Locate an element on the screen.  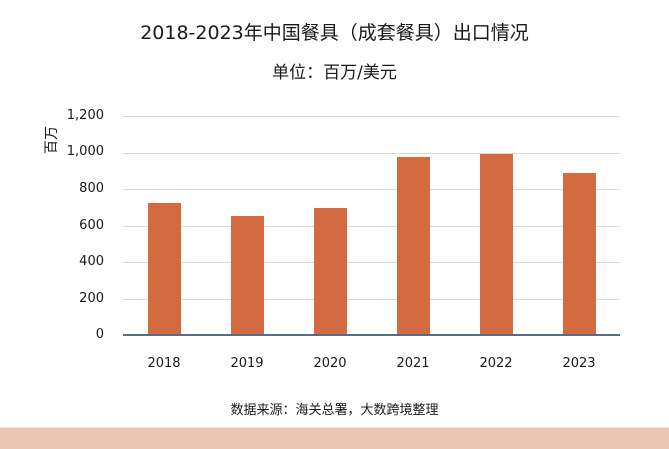
x-tick-label: 2021 is located at coordinates (413, 363).